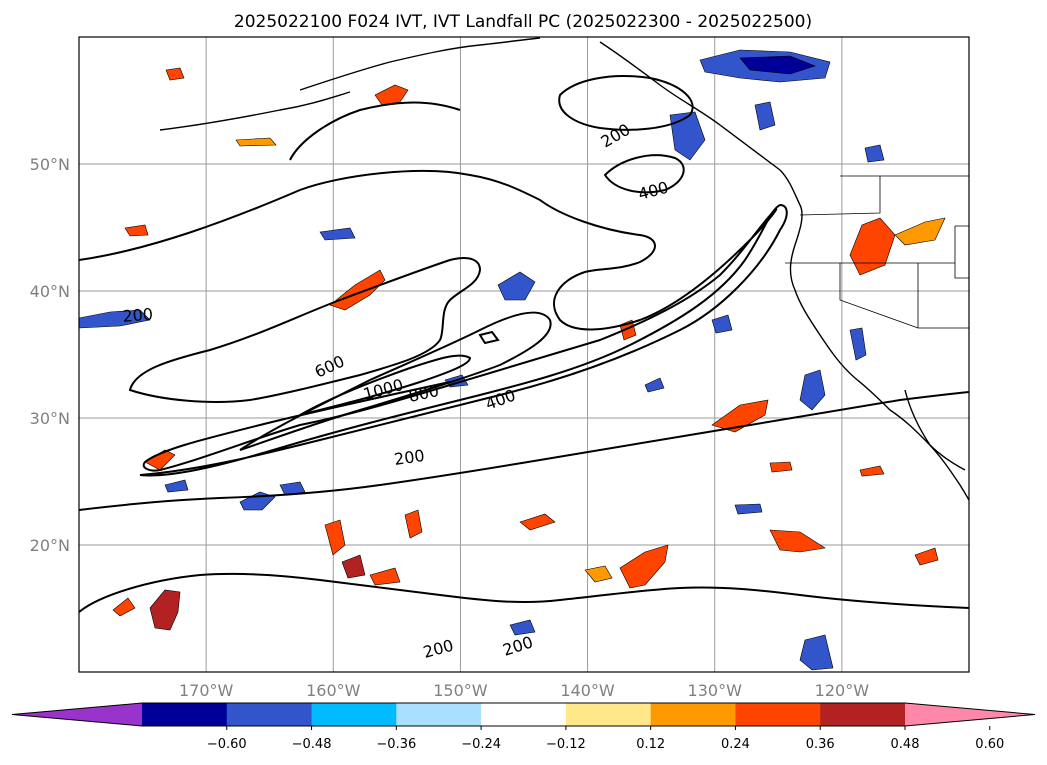 This screenshot has width=1047, height=765. What do you see at coordinates (626, 103) in the screenshot?
I see `ivt-contour-200-gulf` at bounding box center [626, 103].